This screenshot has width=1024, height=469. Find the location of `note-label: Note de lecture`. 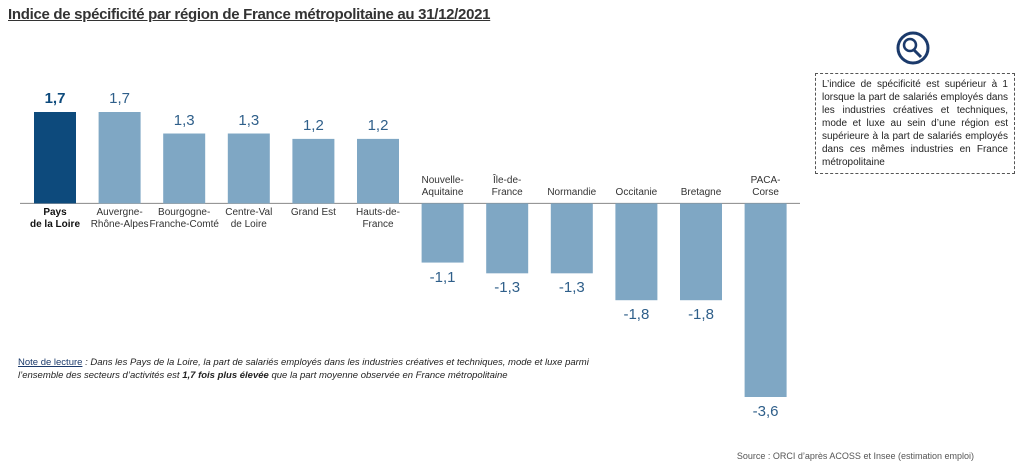

note-label: Note de lecture is located at coordinates (50, 362).